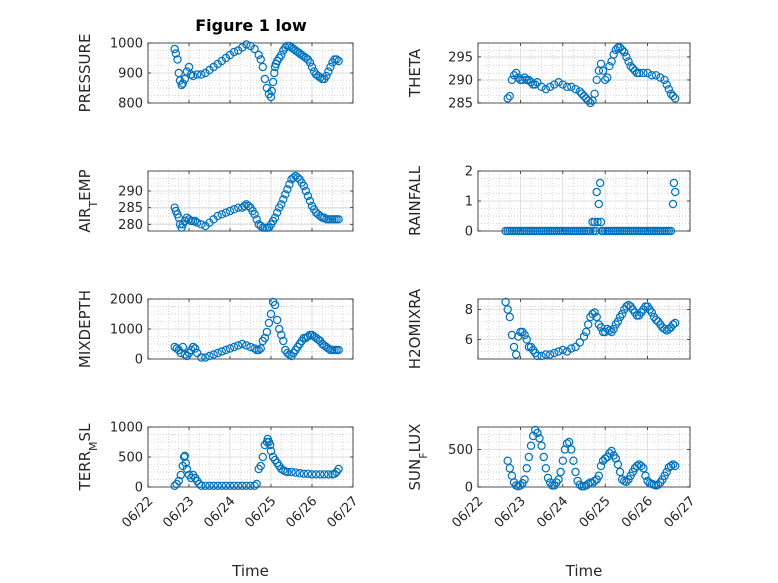 This screenshot has height=583, width=778. What do you see at coordinates (126, 428) in the screenshot?
I see `y-tick-label: 1000` at bounding box center [126, 428].